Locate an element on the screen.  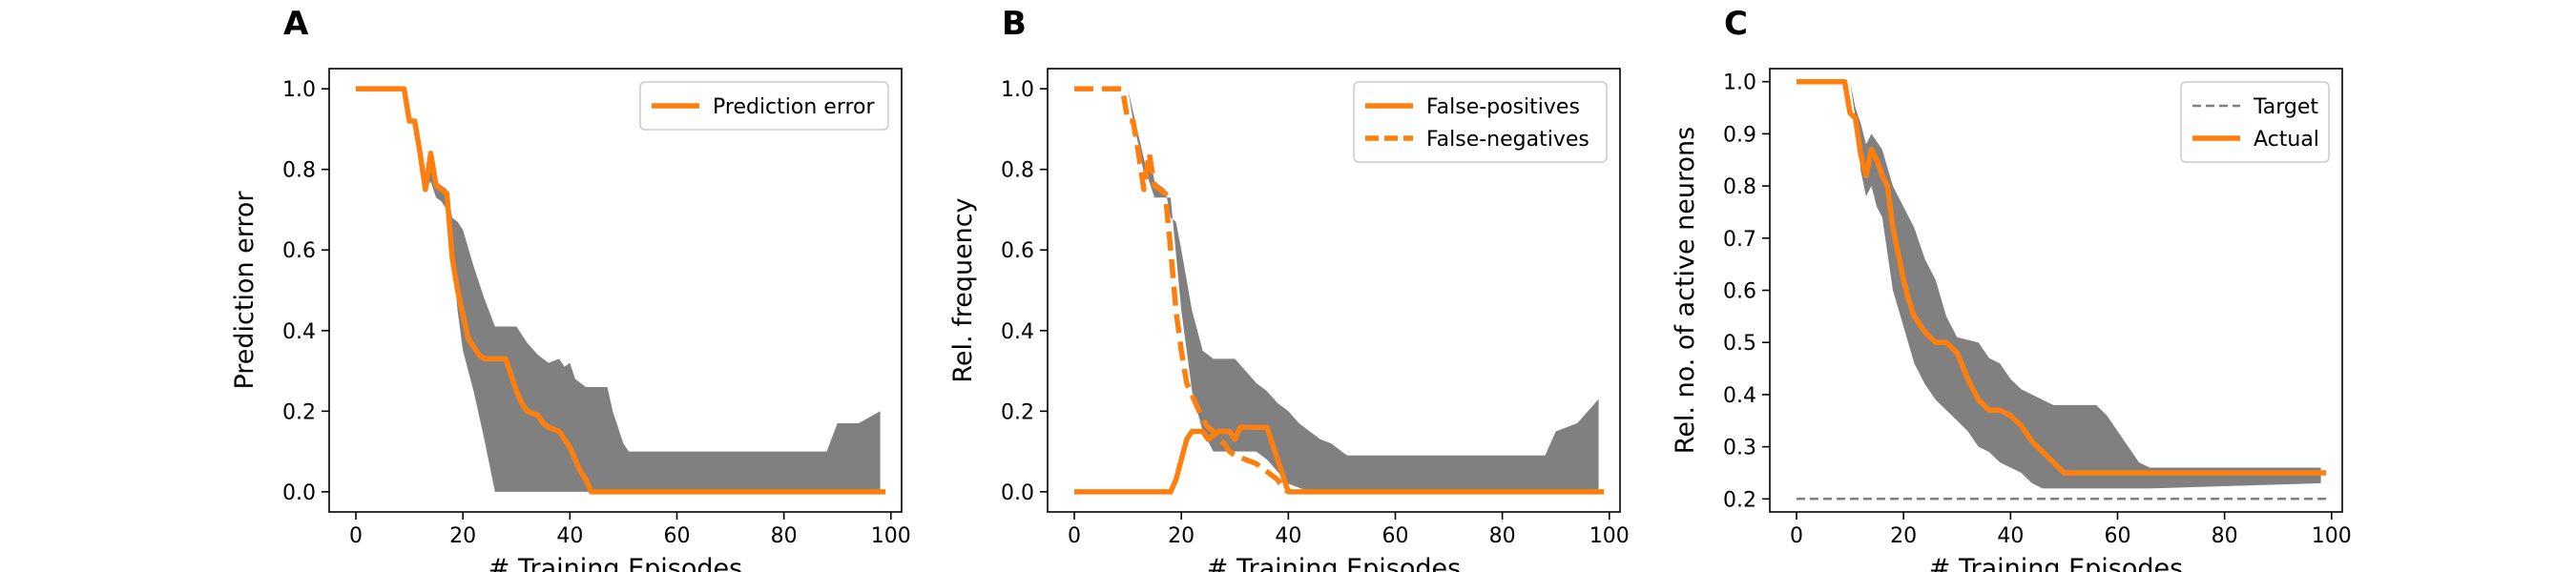
legend-label: False-positives is located at coordinates (1503, 107).